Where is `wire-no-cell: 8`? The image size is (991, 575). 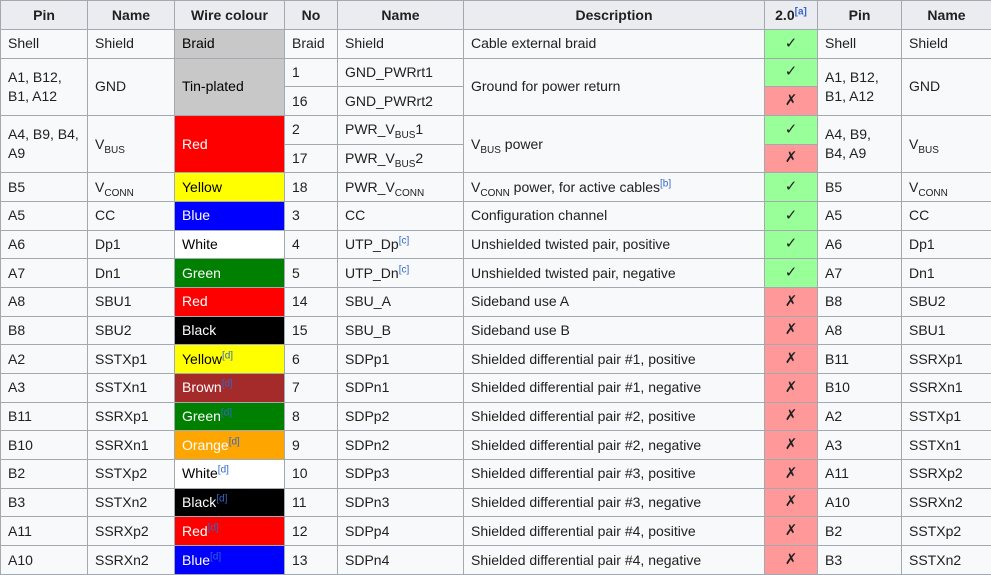 wire-no-cell: 8 is located at coordinates (311, 416).